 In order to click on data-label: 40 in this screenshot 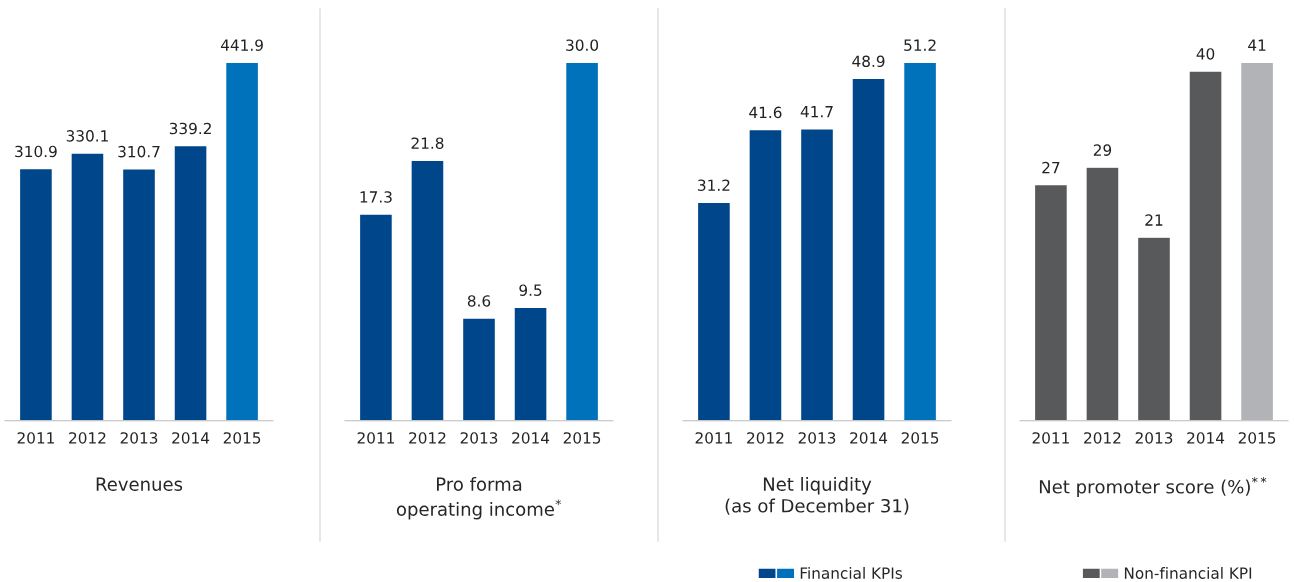, I will do `click(1205, 54)`.